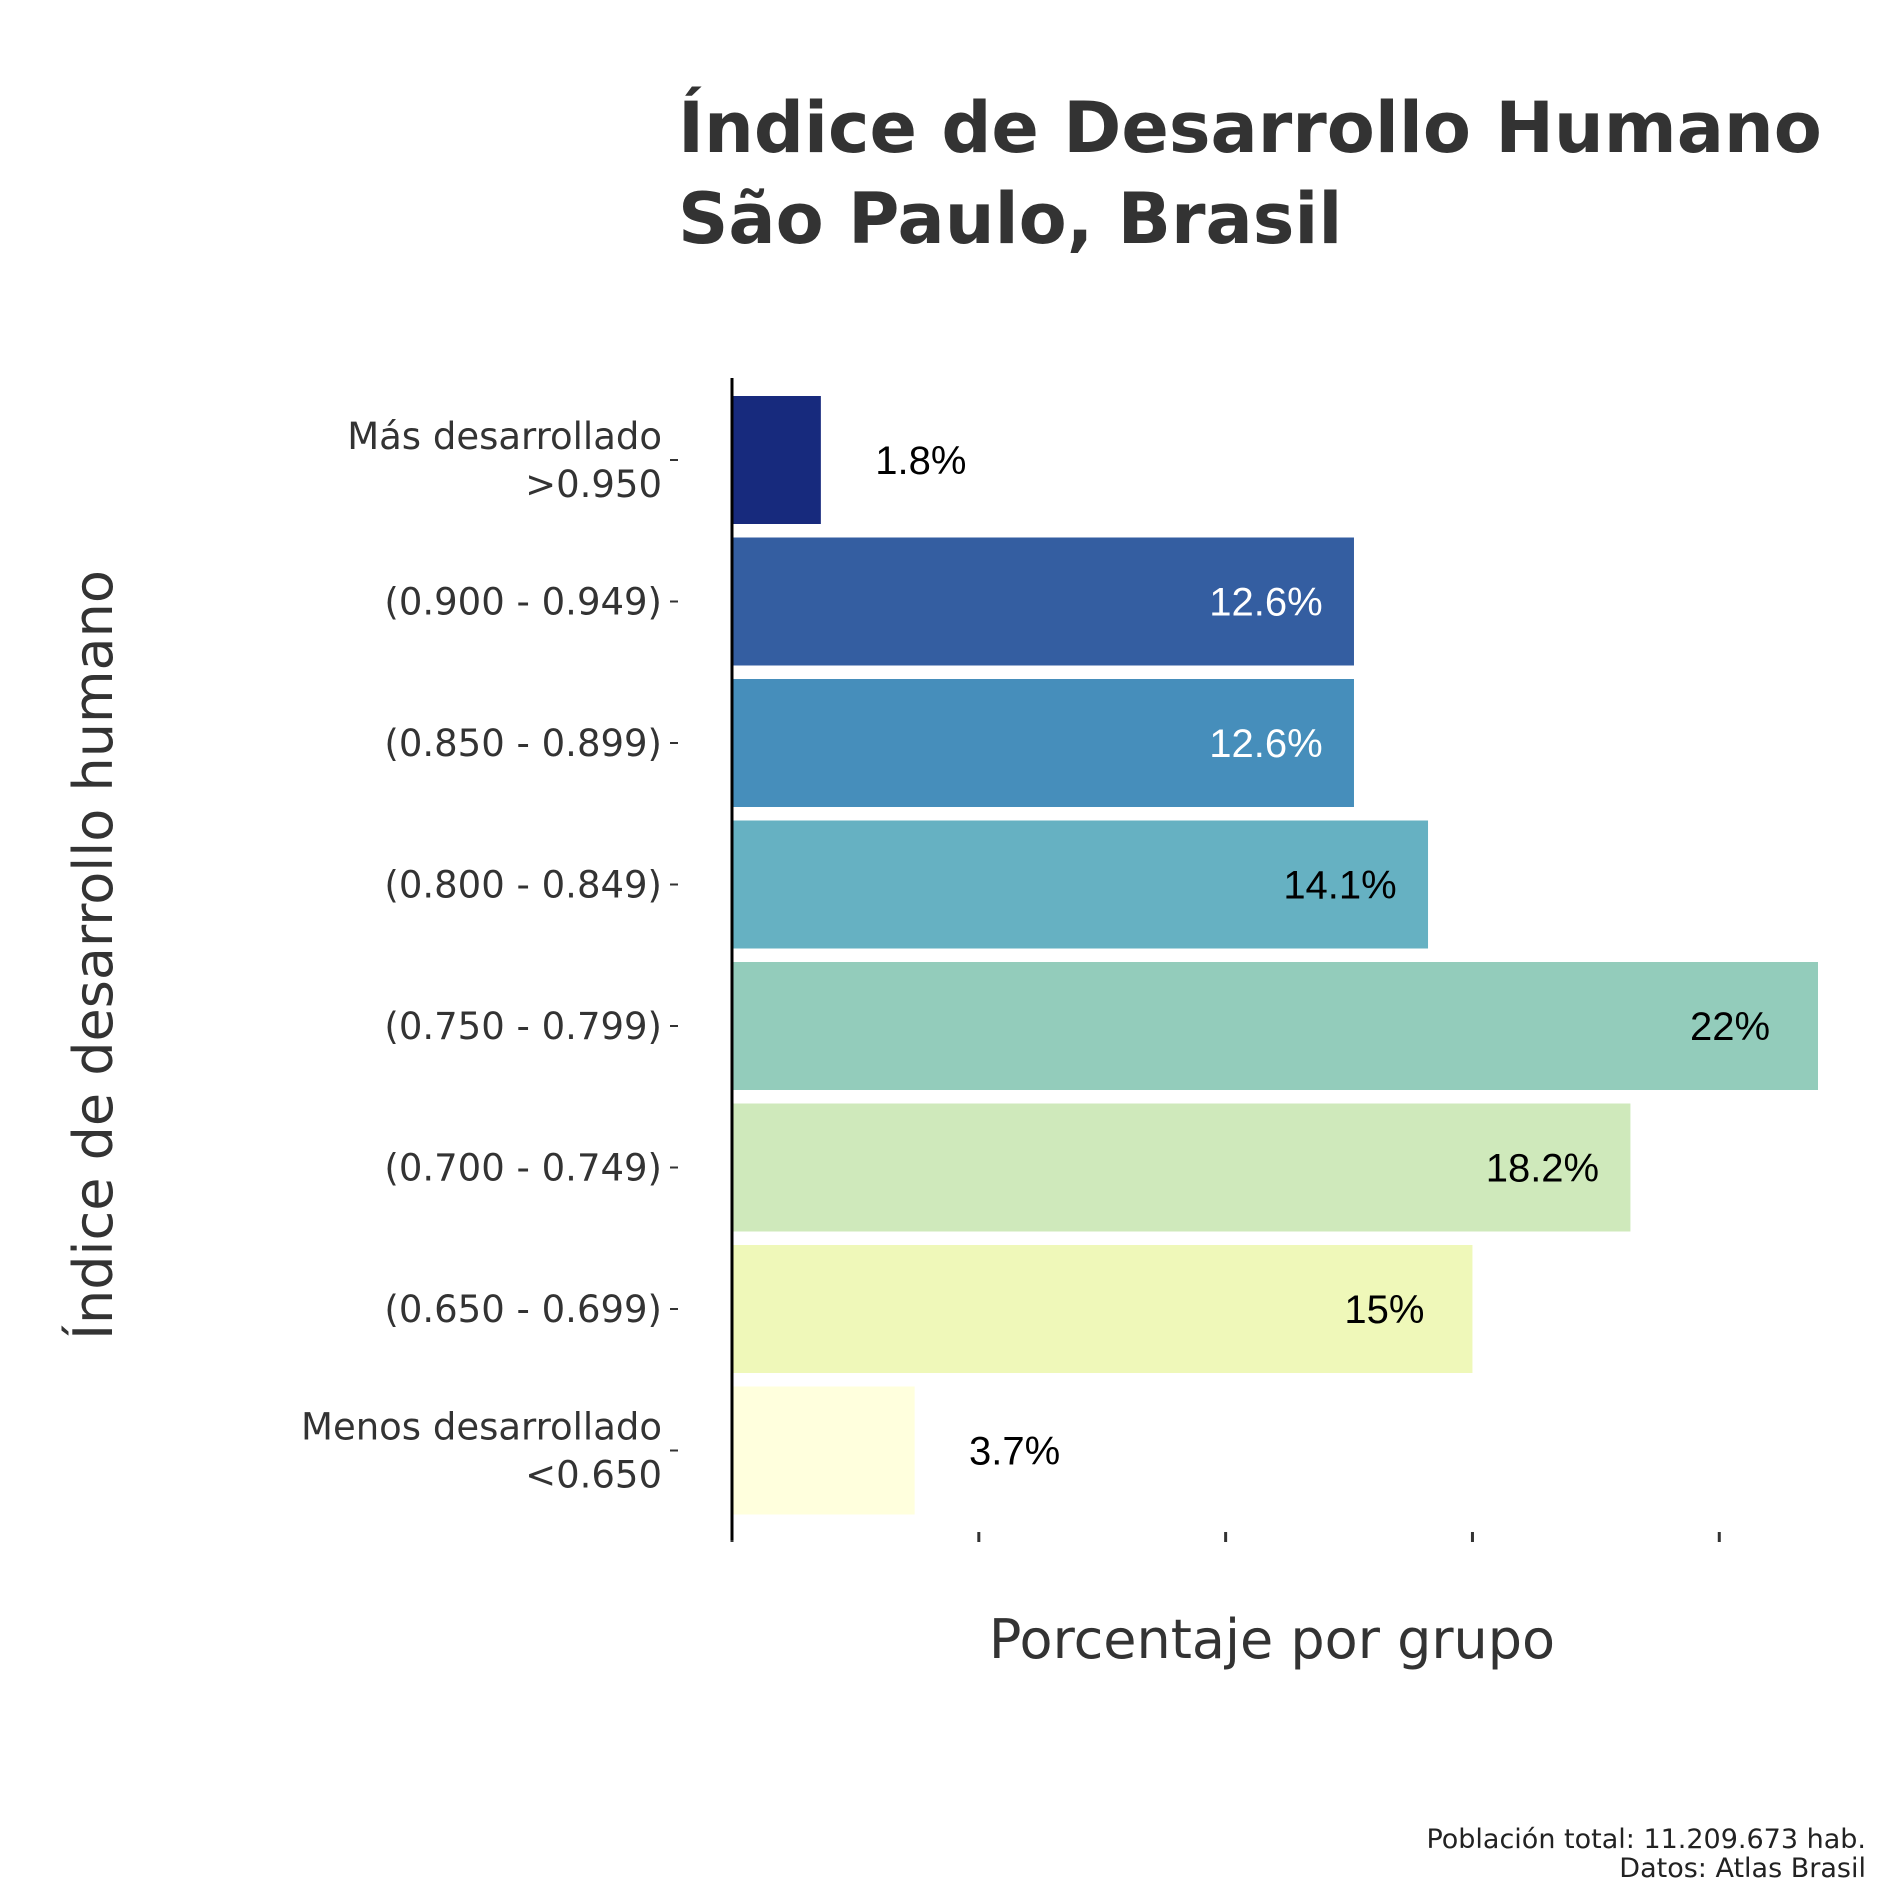  What do you see at coordinates (523, 1309) in the screenshot?
I see `y-tick-label-6: (0.650 - 0.699)` at bounding box center [523, 1309].